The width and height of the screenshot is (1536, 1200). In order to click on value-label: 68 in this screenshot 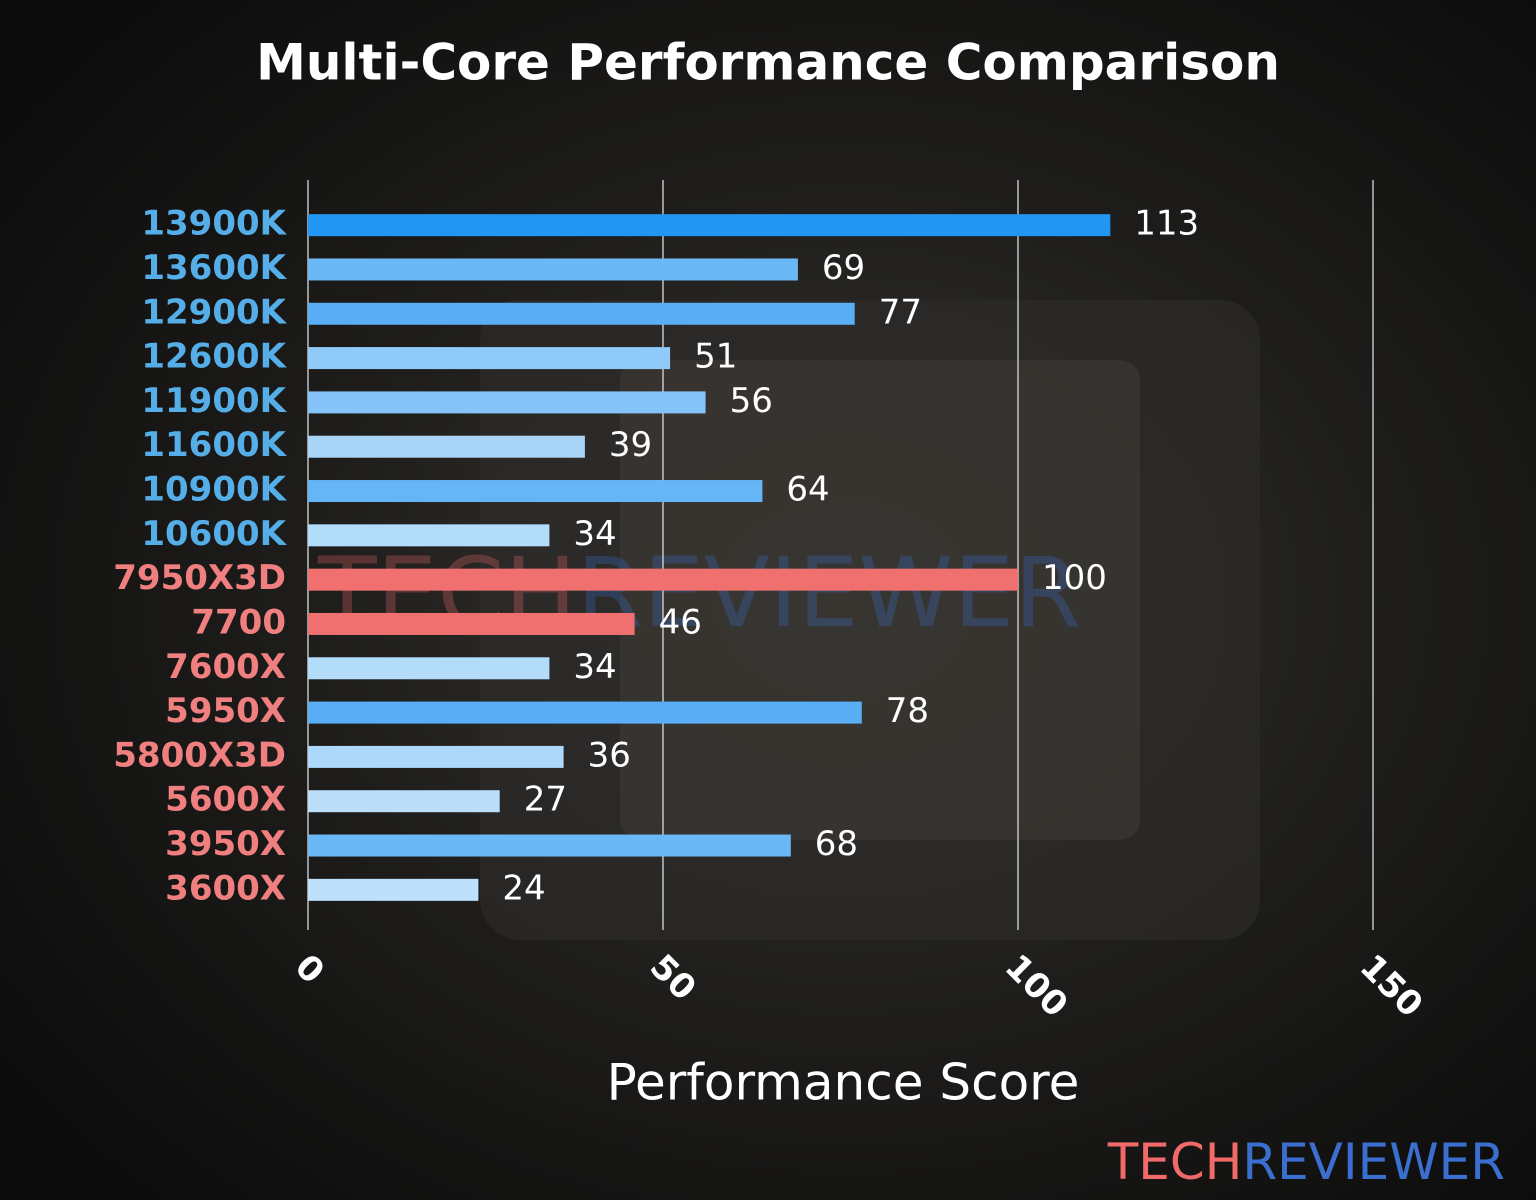, I will do `click(836, 844)`.